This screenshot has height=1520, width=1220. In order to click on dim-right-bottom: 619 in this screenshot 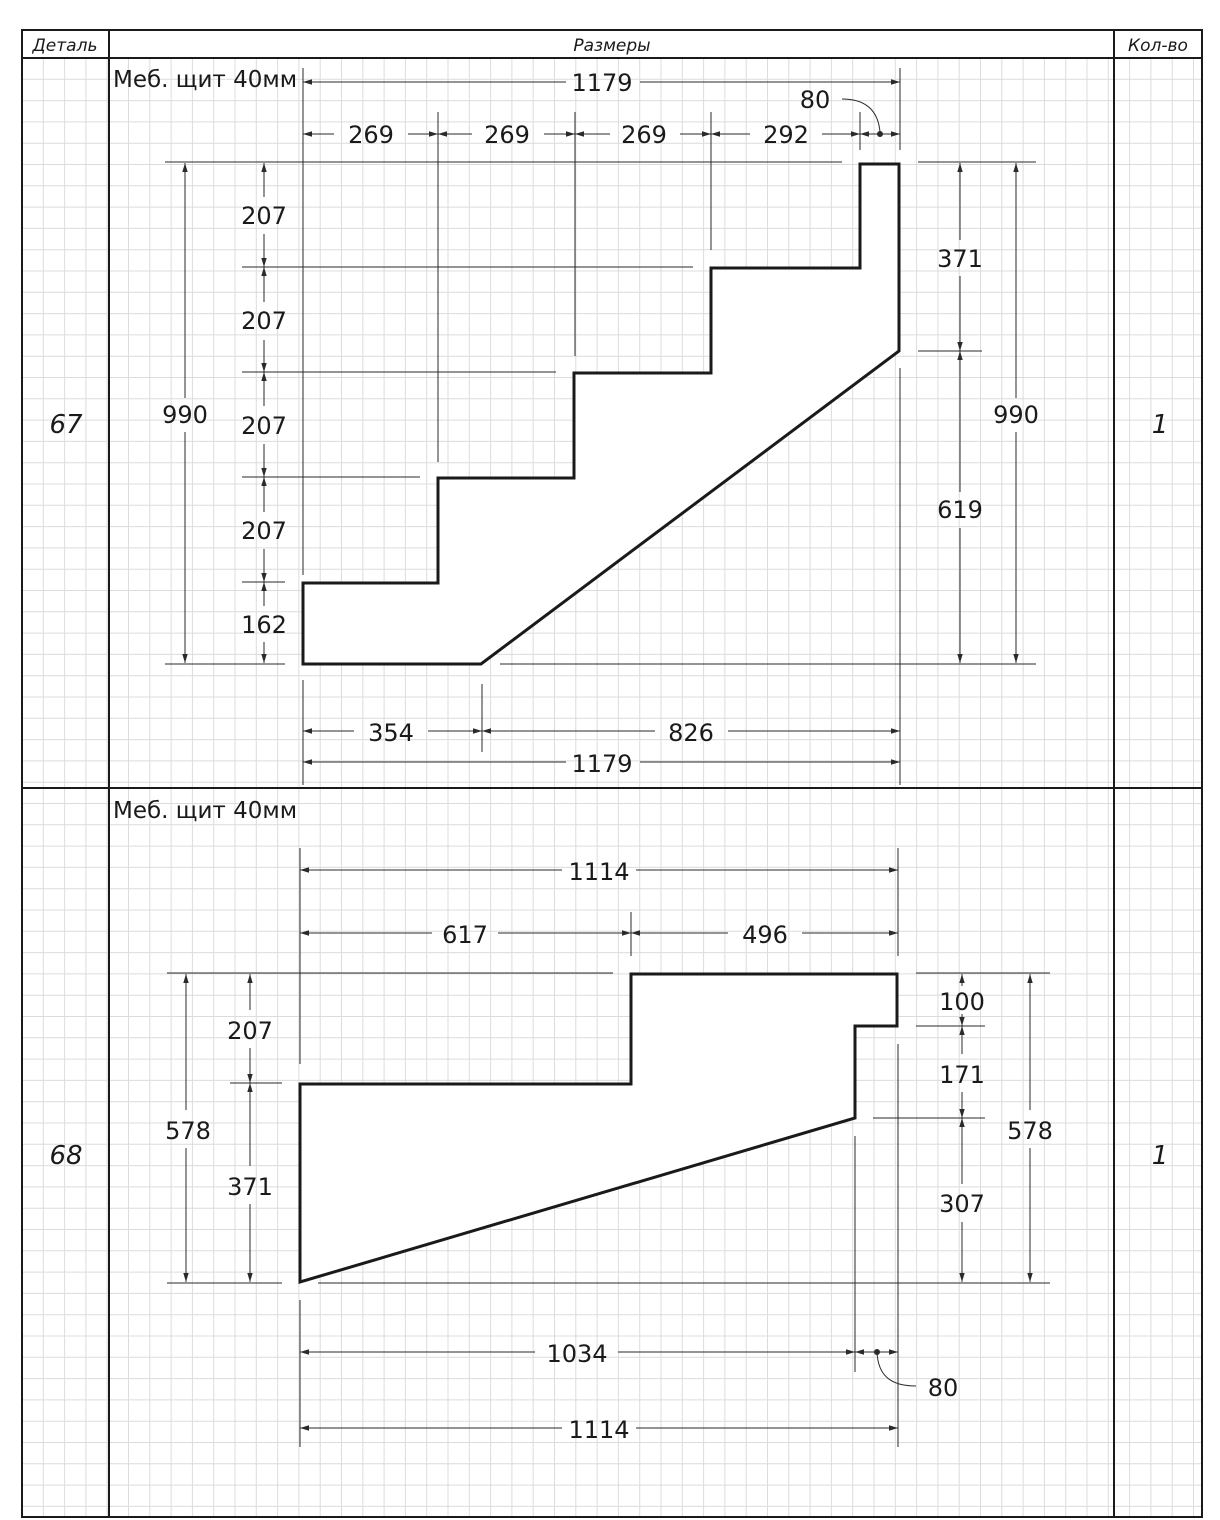, I will do `click(960, 510)`.